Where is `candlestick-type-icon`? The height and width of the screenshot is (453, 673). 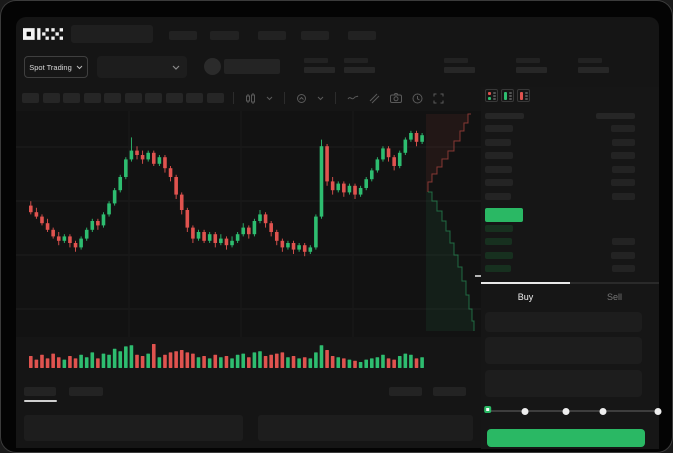 candlestick-type-icon is located at coordinates (250, 98).